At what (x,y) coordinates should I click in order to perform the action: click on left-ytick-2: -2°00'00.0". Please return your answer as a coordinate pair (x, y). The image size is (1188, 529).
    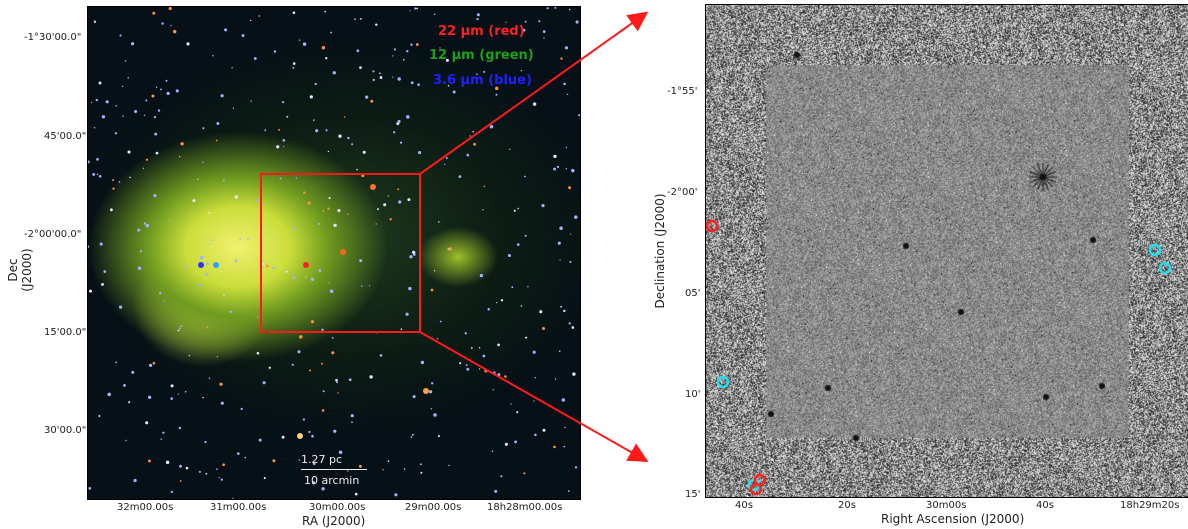
    Looking at the image, I should click on (53, 234).